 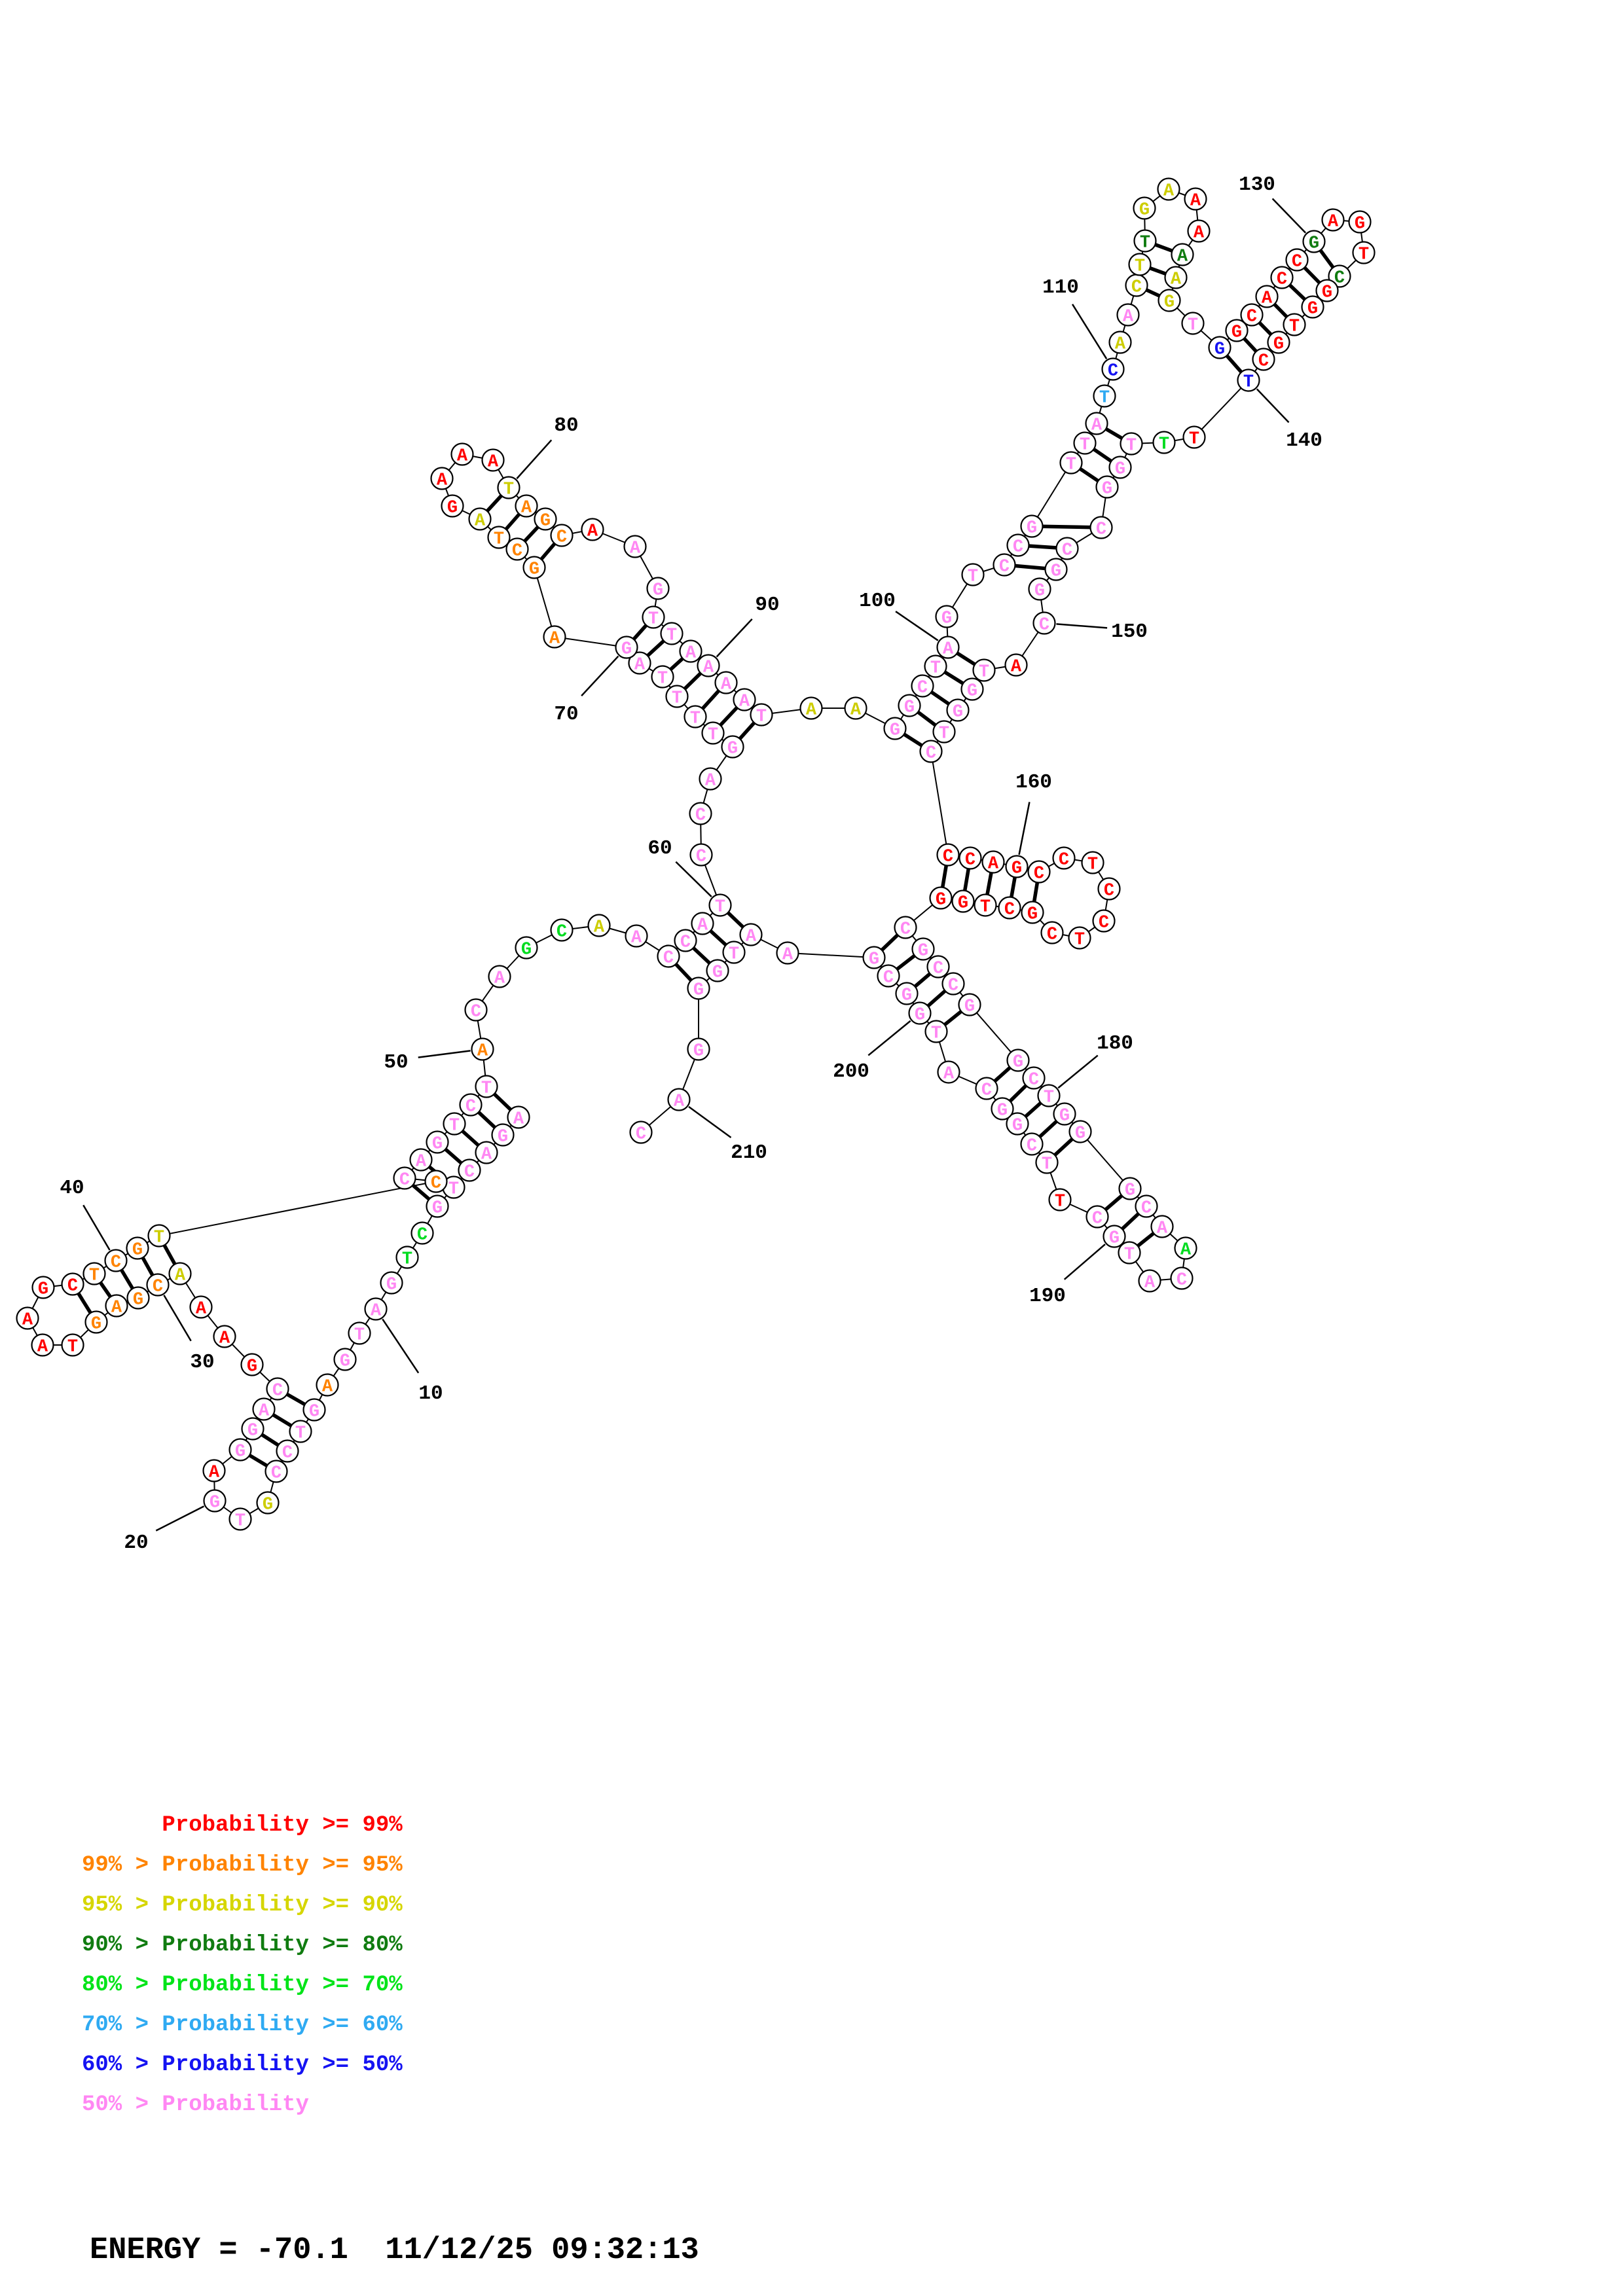 What do you see at coordinates (1115, 1043) in the screenshot?
I see `position-label: 180` at bounding box center [1115, 1043].